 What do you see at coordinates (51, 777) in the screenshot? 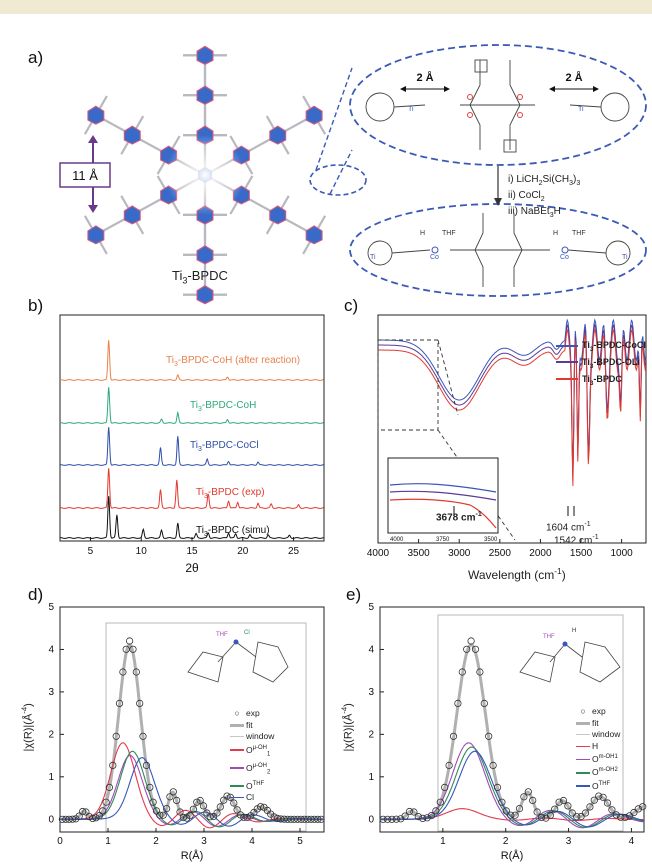
I see `d-ytick-label: 1` at bounding box center [51, 777].